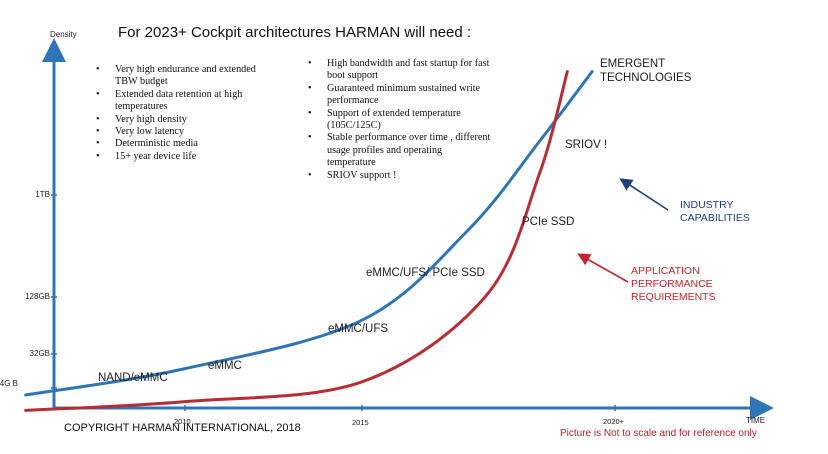 The width and height of the screenshot is (828, 454). I want to click on list-item: 15+ year device life, so click(186, 157).